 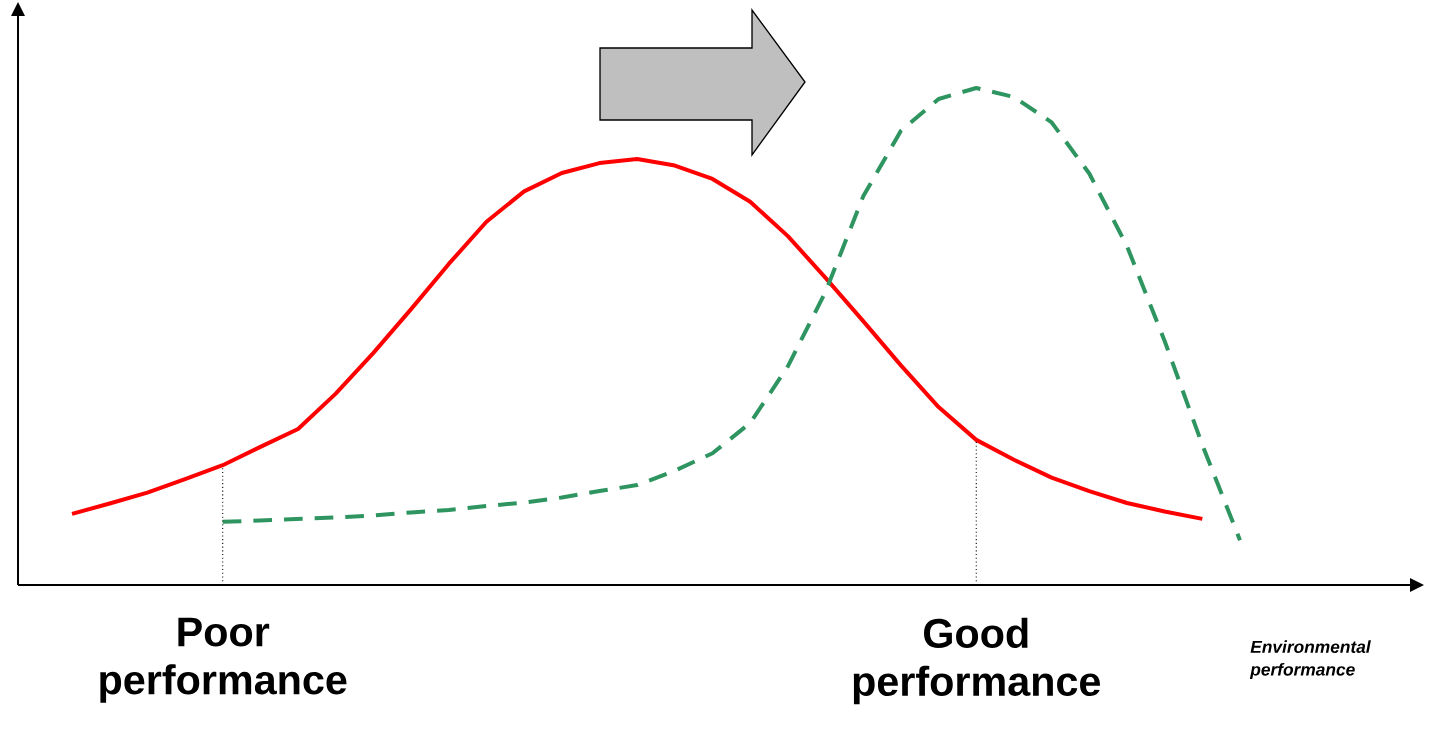 I want to click on x-axis-title: Environmental performance, so click(x=1310, y=660).